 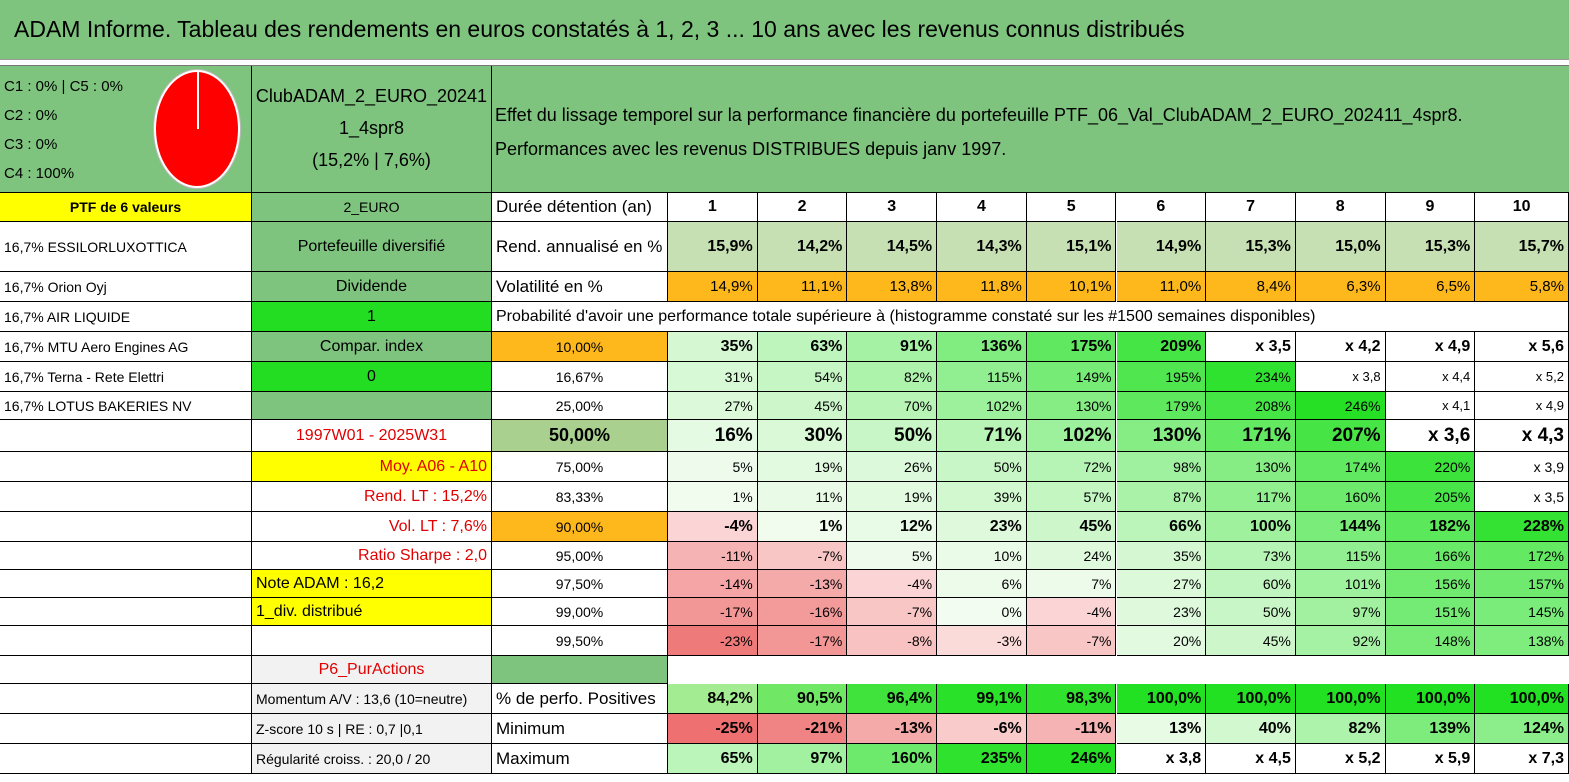 I want to click on value-cell: 91%, so click(x=892, y=347).